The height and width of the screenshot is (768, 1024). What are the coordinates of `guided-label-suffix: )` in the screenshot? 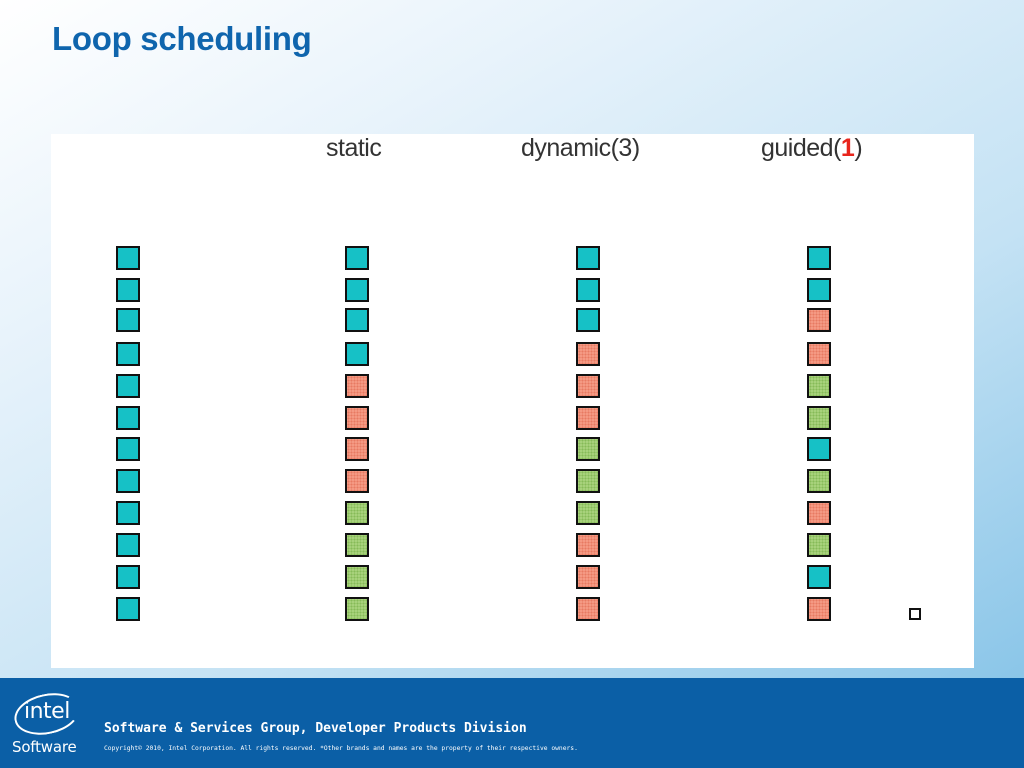 It's located at (858, 148).